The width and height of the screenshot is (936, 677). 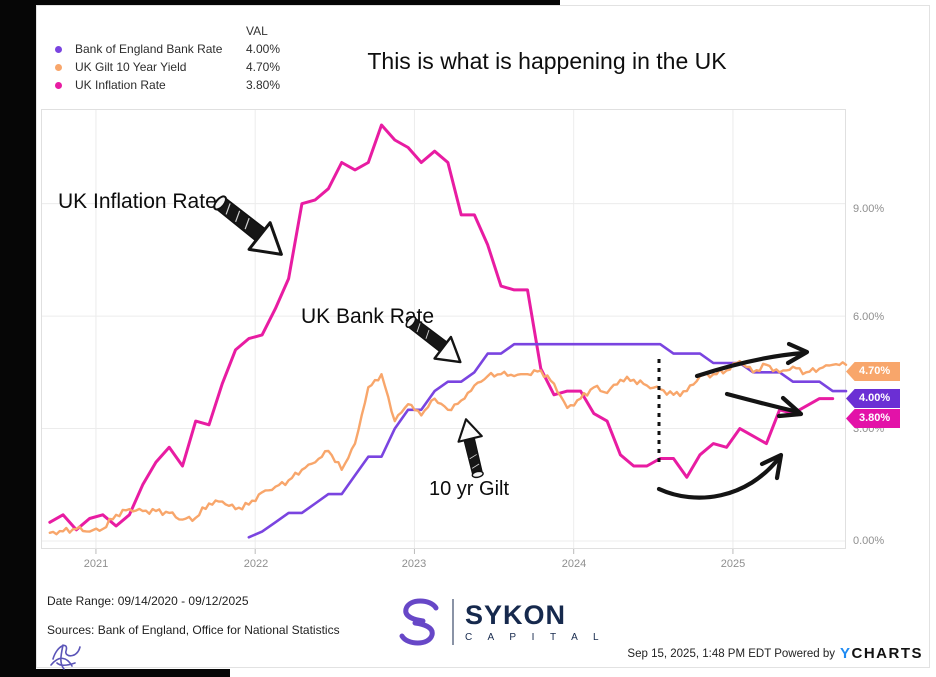 What do you see at coordinates (280, 2) in the screenshot?
I see `background-frame-top` at bounding box center [280, 2].